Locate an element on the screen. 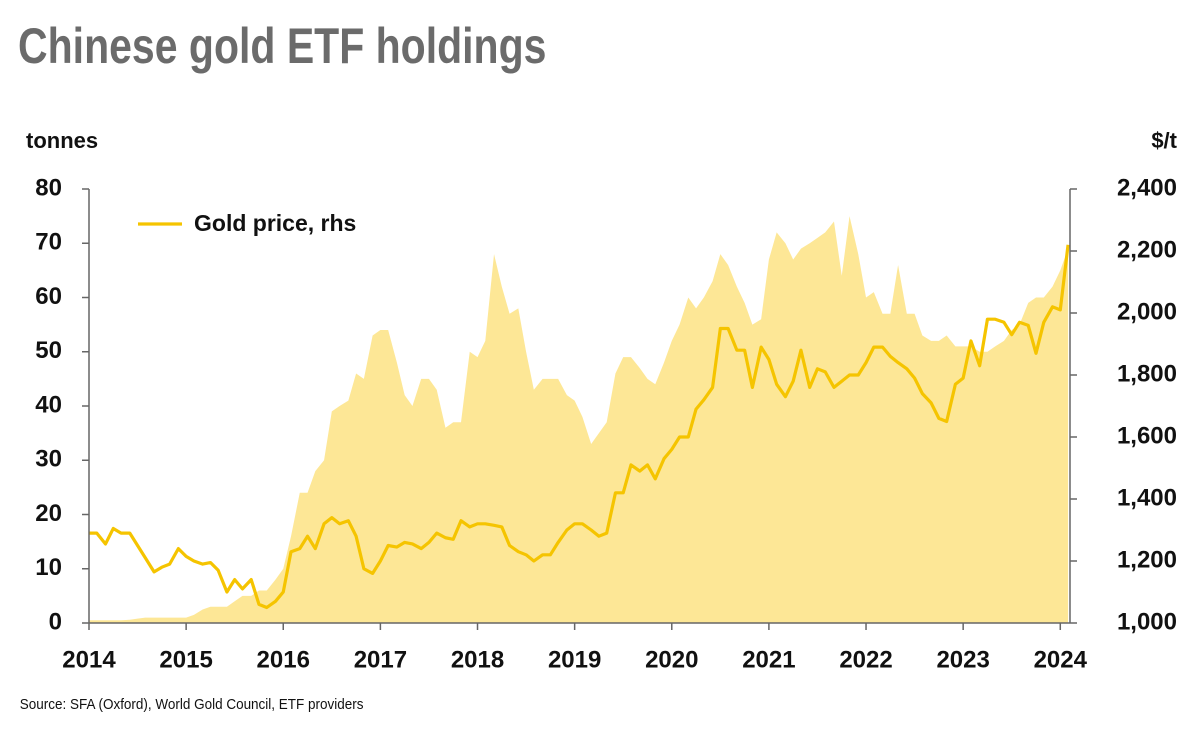 Image resolution: width=1200 pixels, height=730 pixels. x-tick-label: 2016 is located at coordinates (283, 659).